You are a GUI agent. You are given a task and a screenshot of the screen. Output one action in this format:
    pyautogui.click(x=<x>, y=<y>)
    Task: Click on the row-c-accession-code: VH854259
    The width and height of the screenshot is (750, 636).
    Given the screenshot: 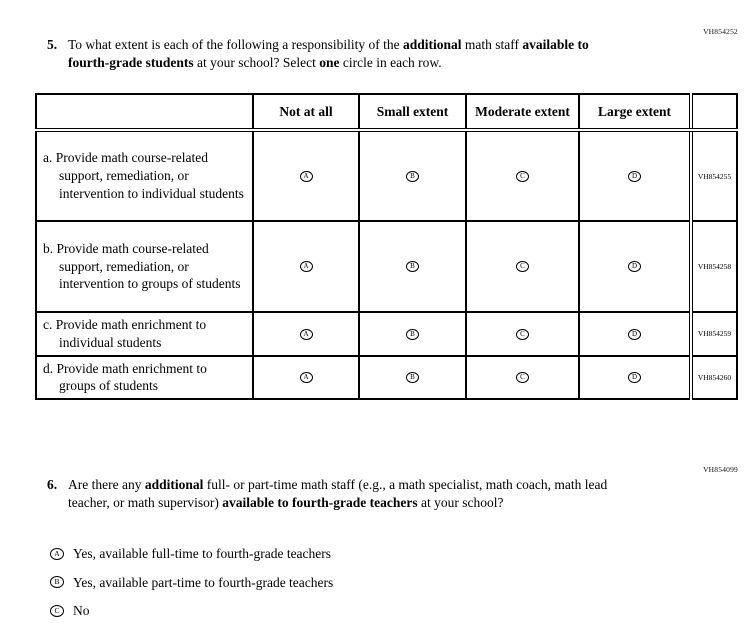 What is the action you would take?
    pyautogui.click(x=713, y=334)
    